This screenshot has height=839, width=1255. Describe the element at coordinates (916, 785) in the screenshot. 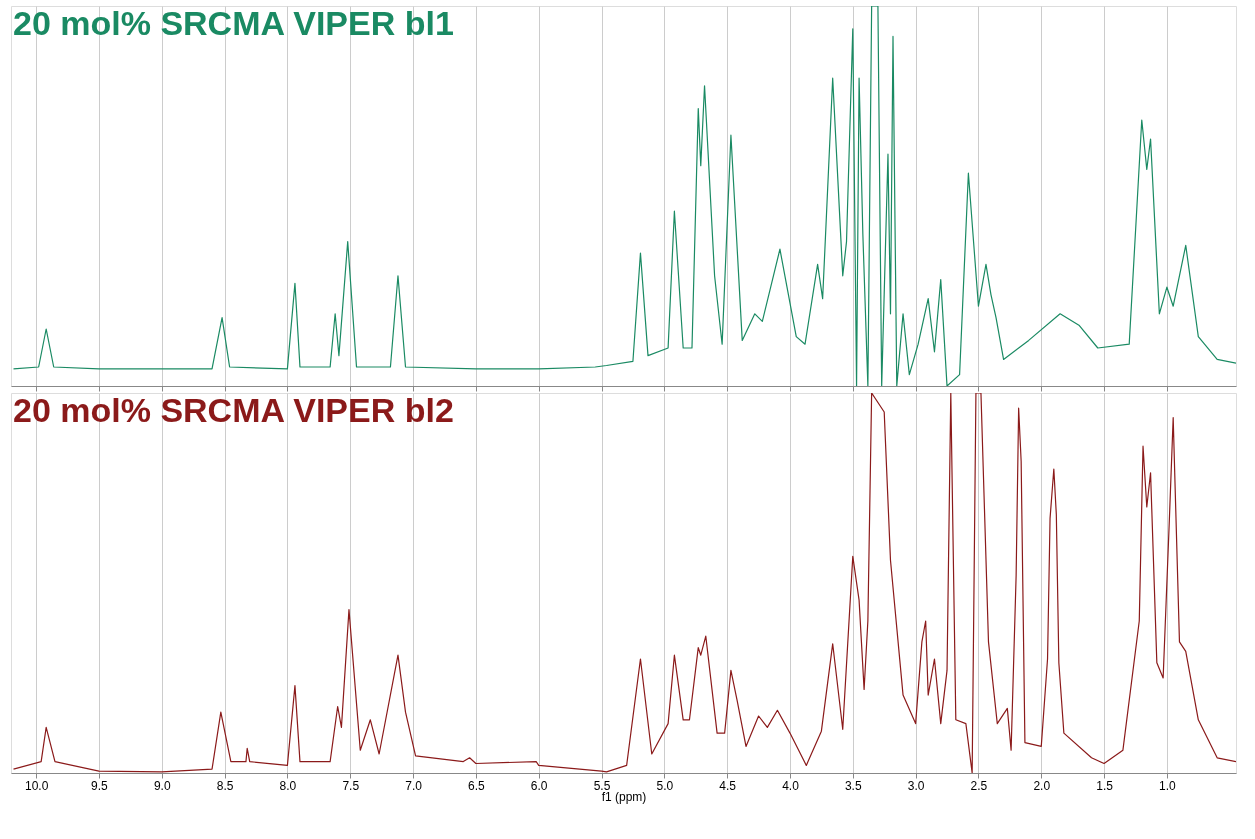

I see `x-tick-label: 3.0` at that location.